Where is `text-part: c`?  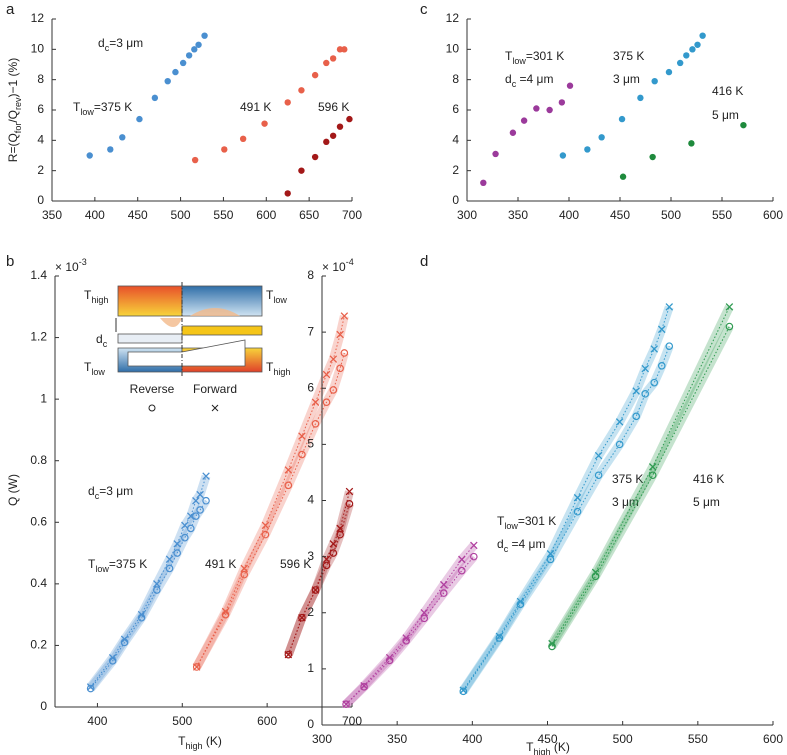
text-part: c is located at coordinates (105, 344).